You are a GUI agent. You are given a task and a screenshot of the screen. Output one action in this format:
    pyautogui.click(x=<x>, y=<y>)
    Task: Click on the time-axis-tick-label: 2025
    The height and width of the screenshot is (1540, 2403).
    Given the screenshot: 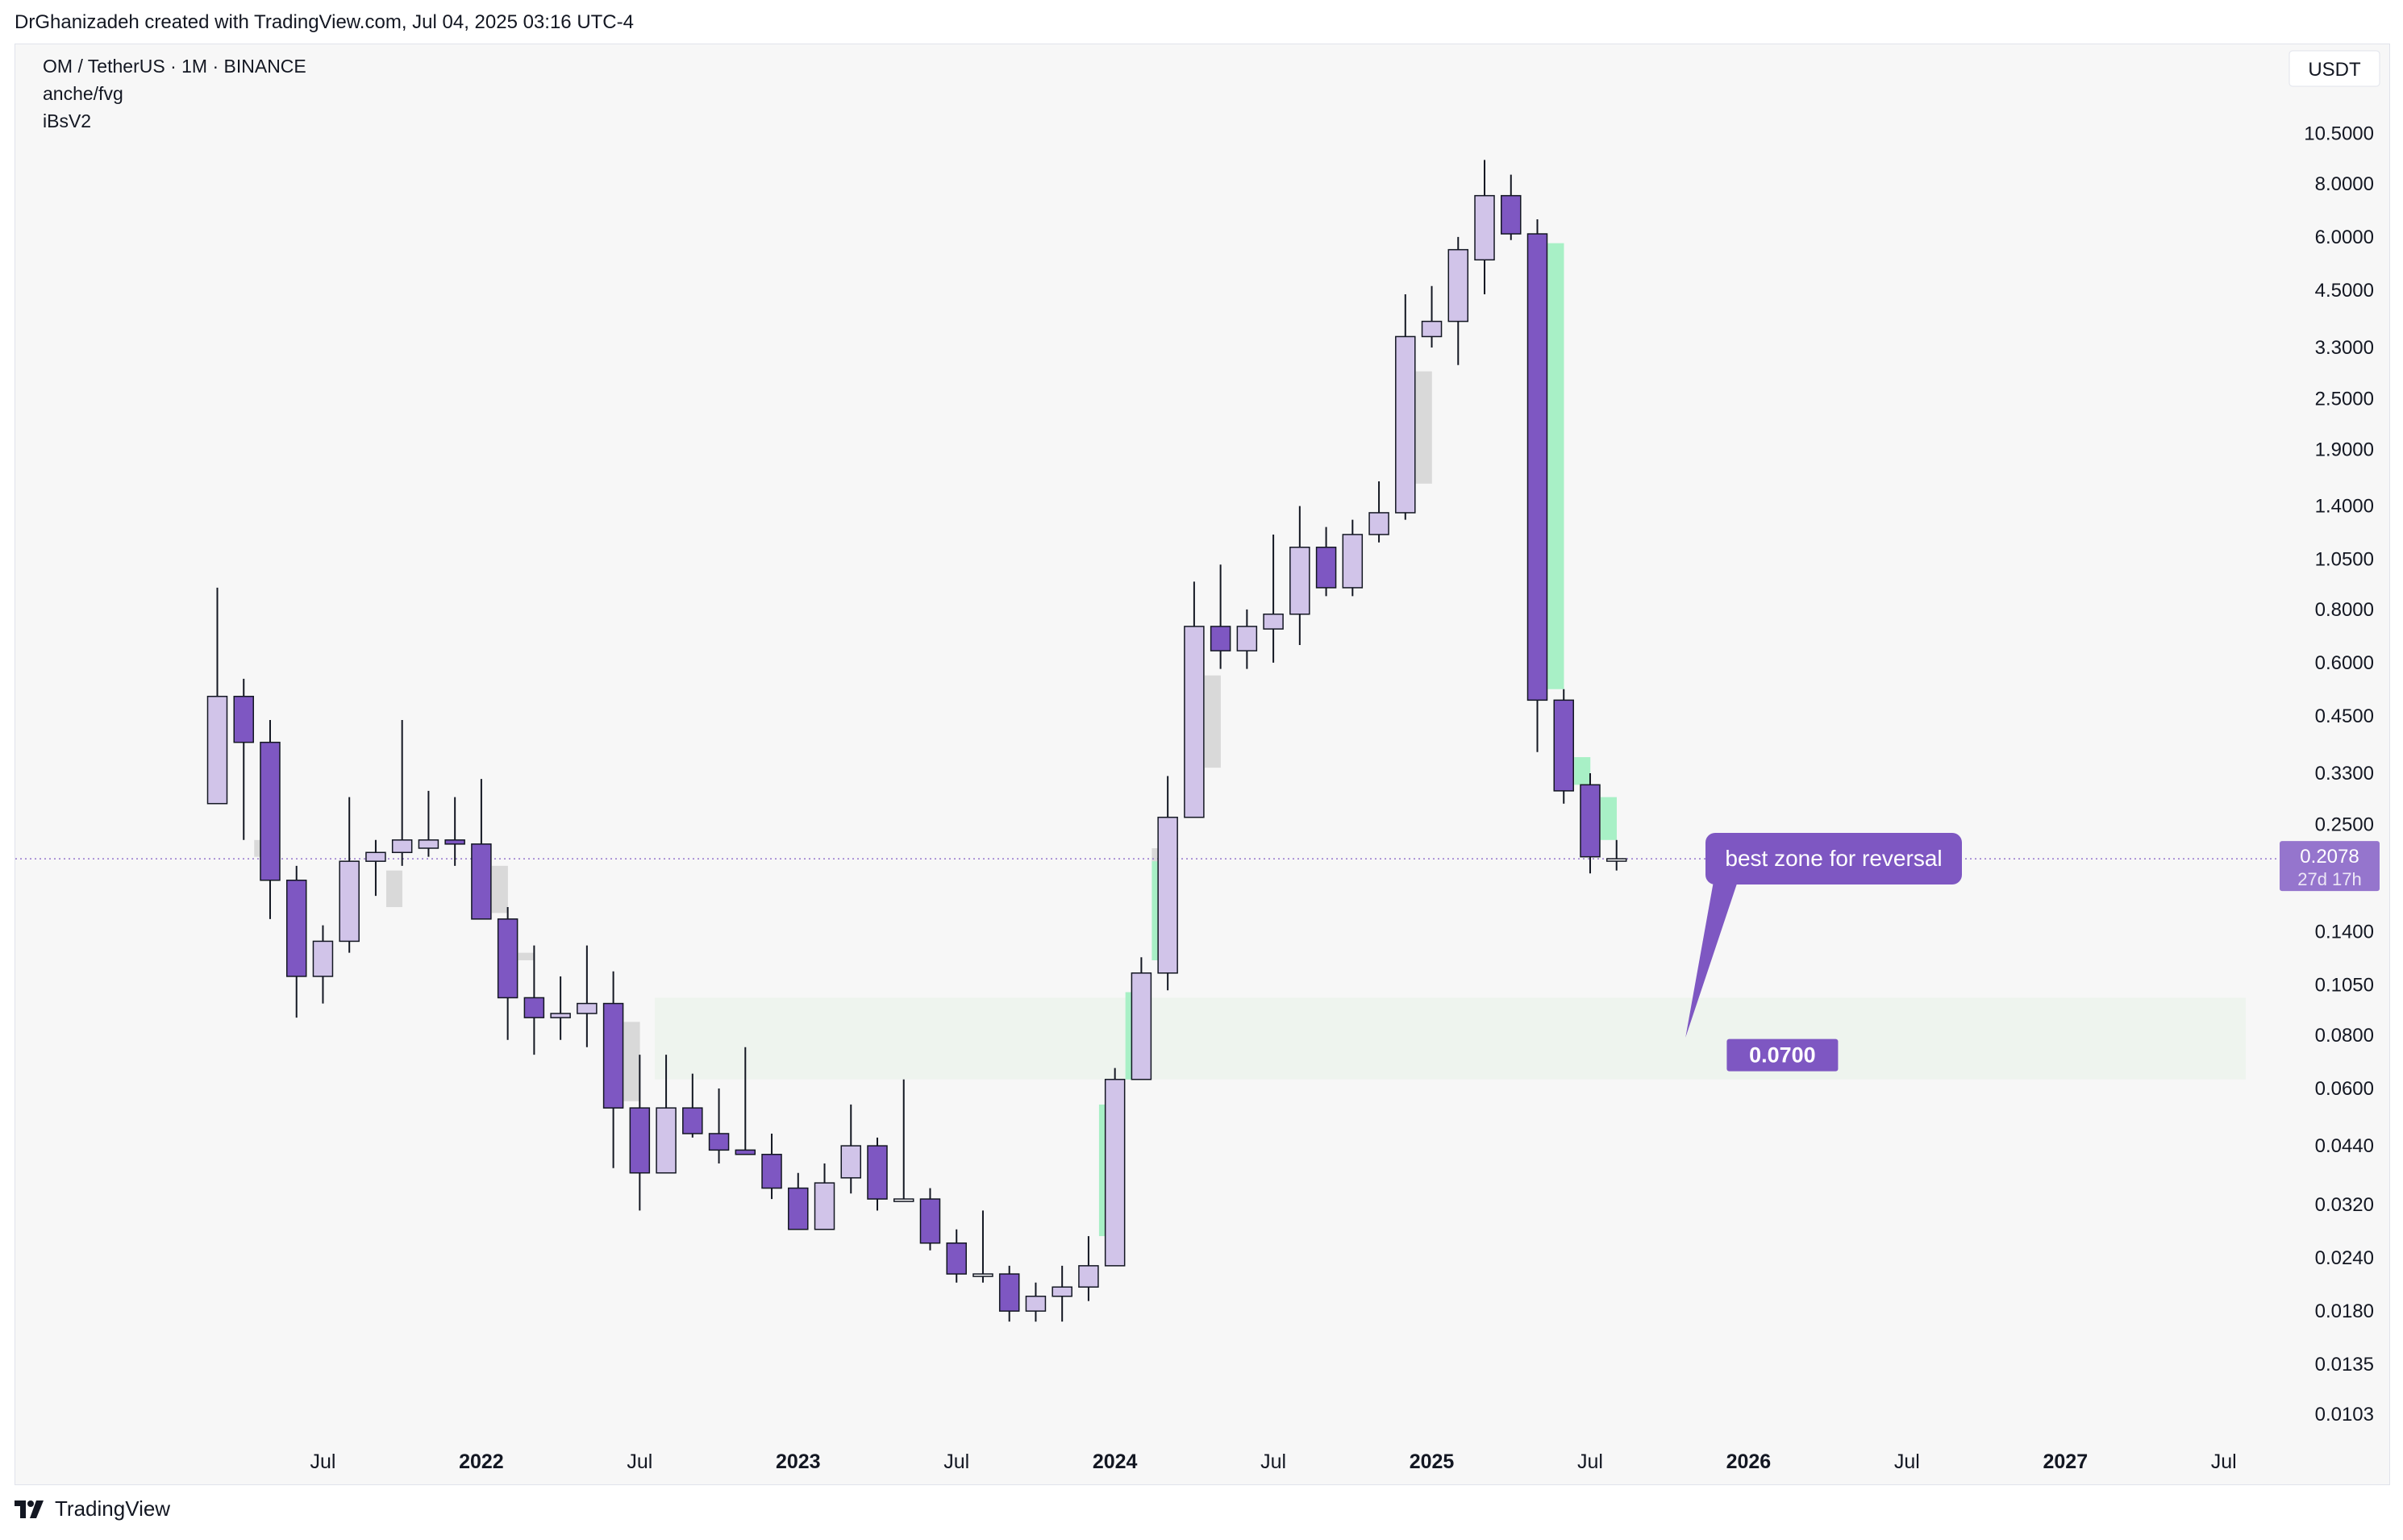 What is the action you would take?
    pyautogui.click(x=1432, y=1462)
    